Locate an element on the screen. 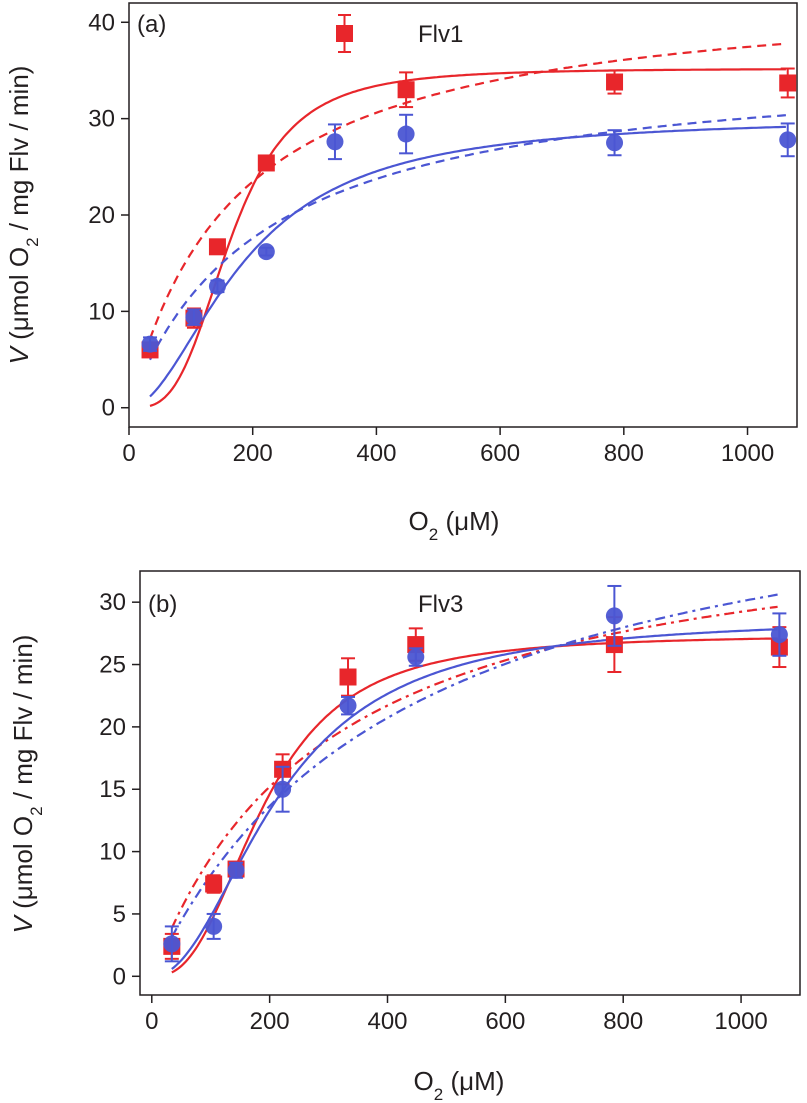 The width and height of the screenshot is (807, 1103). panel-a-label: (a) is located at coordinates (151, 24).